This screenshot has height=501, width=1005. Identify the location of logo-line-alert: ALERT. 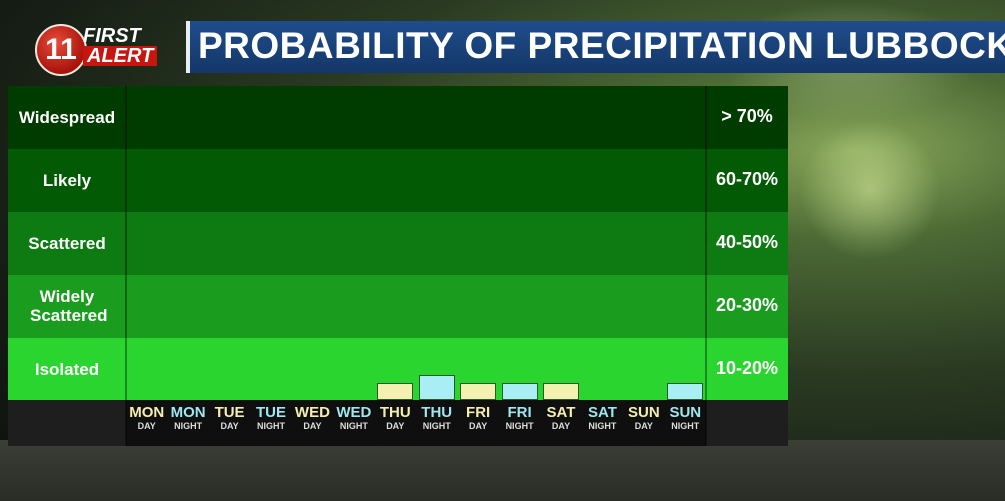
(120, 56).